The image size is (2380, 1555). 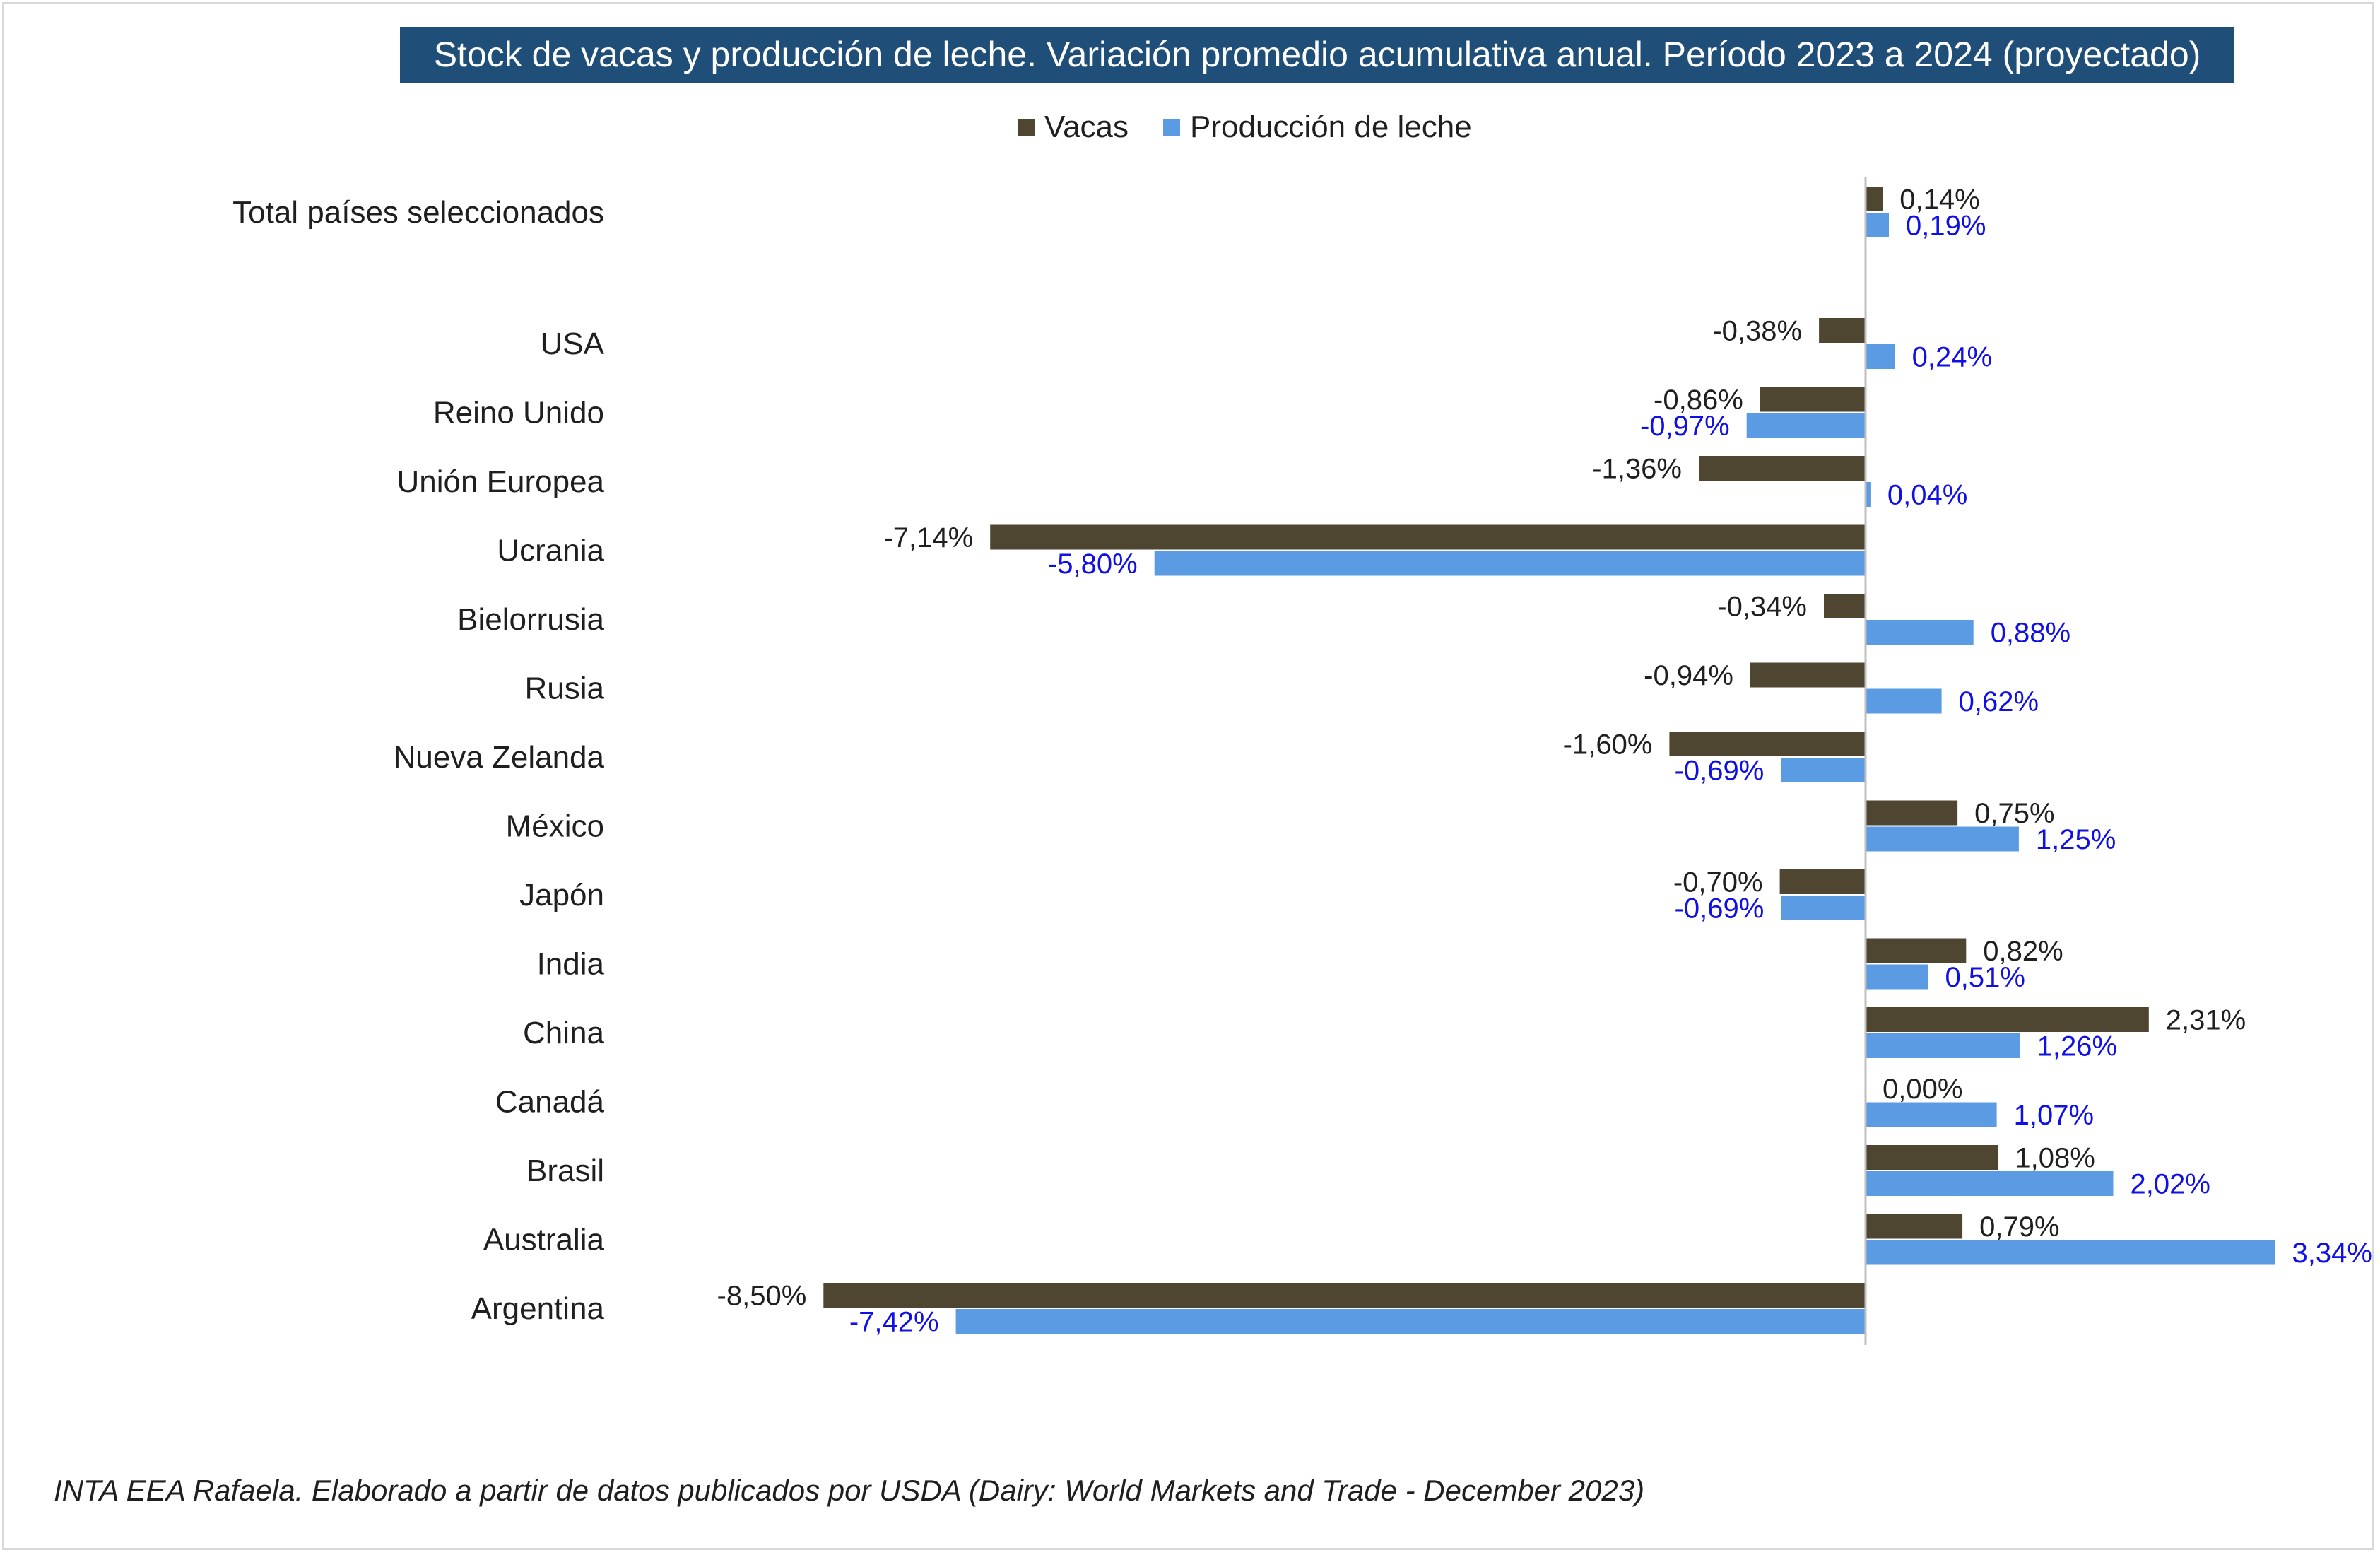 What do you see at coordinates (1699, 400) in the screenshot?
I see `data-label-vacas-reino-unido: -0,86%` at bounding box center [1699, 400].